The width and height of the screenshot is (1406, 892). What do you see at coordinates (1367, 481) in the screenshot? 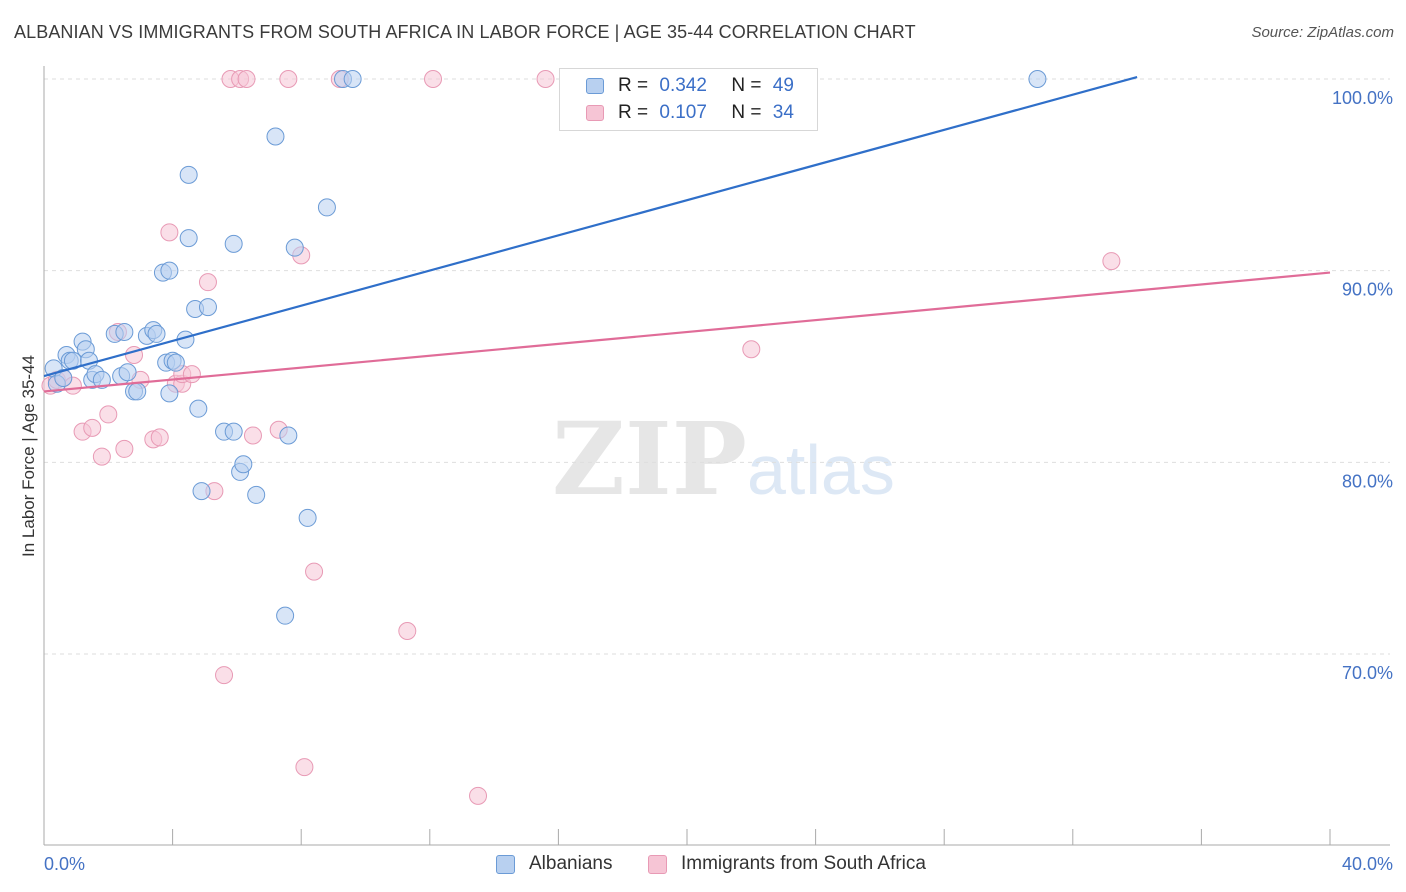
I see `y-tick-label: 80.0%` at bounding box center [1367, 481].